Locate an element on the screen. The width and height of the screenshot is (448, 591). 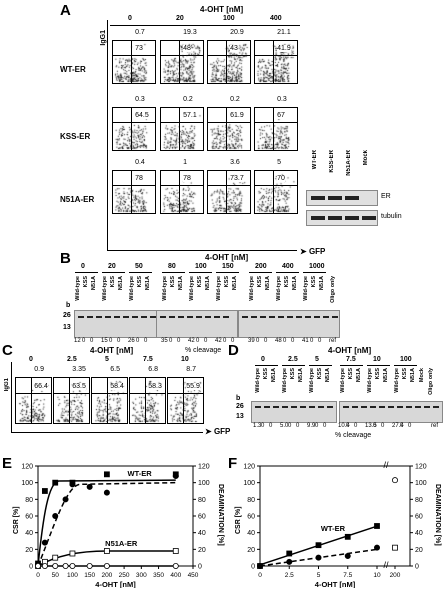
panel-c-header: 4-OHT [nM] is located at coordinates (112, 350).